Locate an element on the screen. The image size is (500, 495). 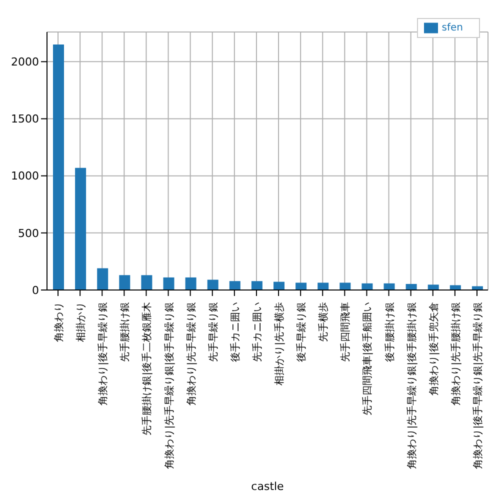
x-tick-label: 後手腰掛け銀 is located at coordinates (390, 332).